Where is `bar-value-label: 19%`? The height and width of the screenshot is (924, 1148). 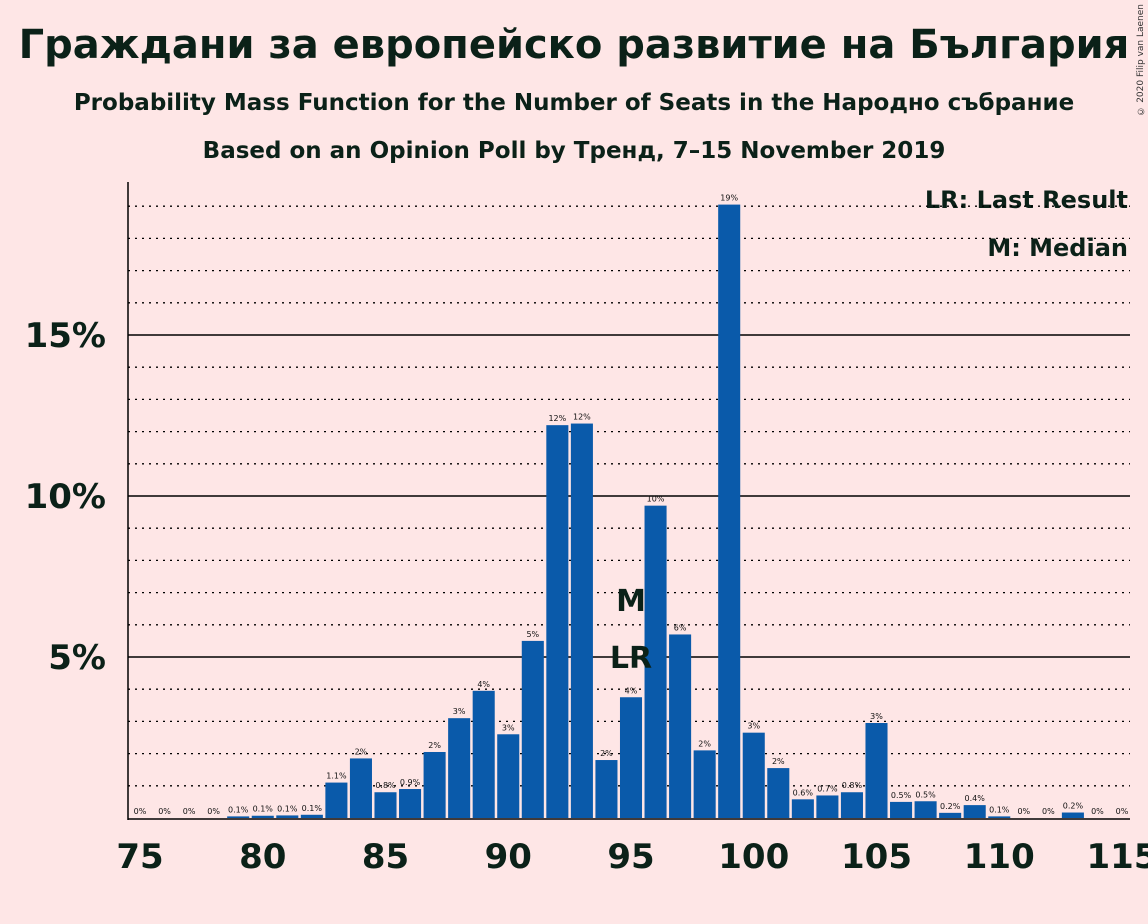
bar-value-label: 19% is located at coordinates (729, 198).